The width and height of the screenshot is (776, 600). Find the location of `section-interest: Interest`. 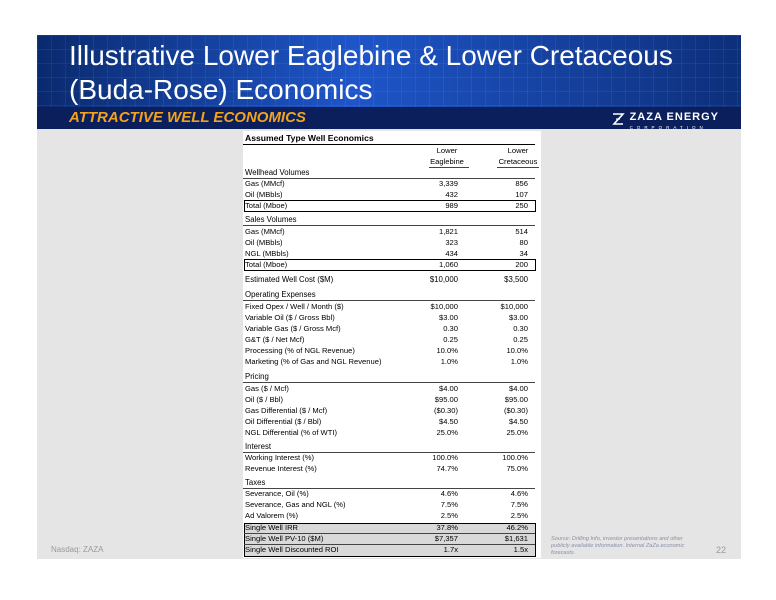

section-interest: Interest is located at coordinates (258, 446).